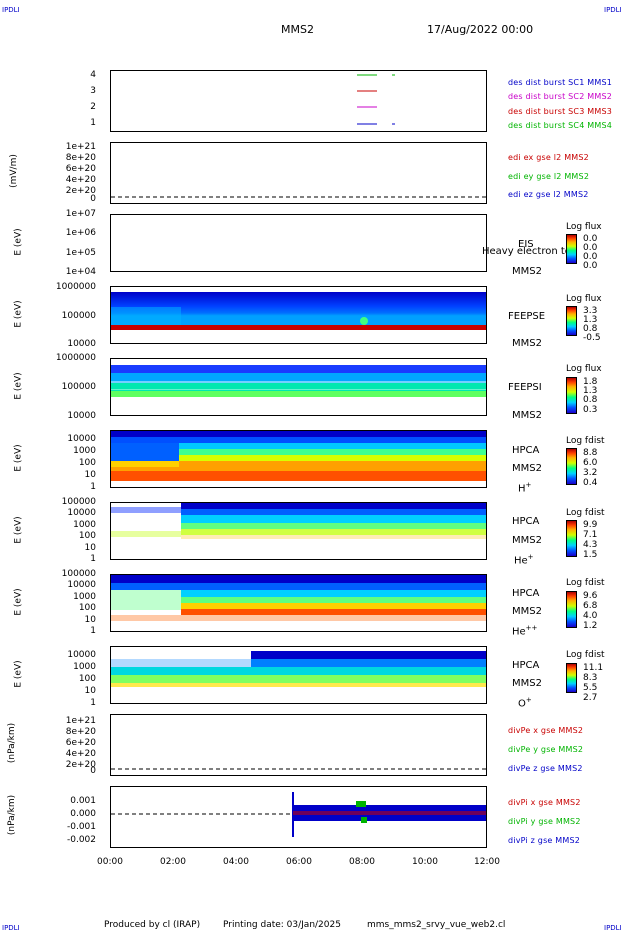 The height and width of the screenshot is (934, 630). I want to click on divpi-plot, so click(298, 814).